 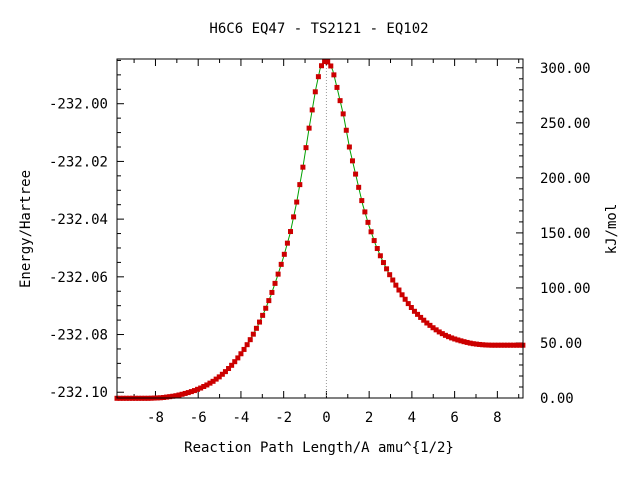 I want to click on y2-tick-label: 250.00, so click(x=565, y=124).